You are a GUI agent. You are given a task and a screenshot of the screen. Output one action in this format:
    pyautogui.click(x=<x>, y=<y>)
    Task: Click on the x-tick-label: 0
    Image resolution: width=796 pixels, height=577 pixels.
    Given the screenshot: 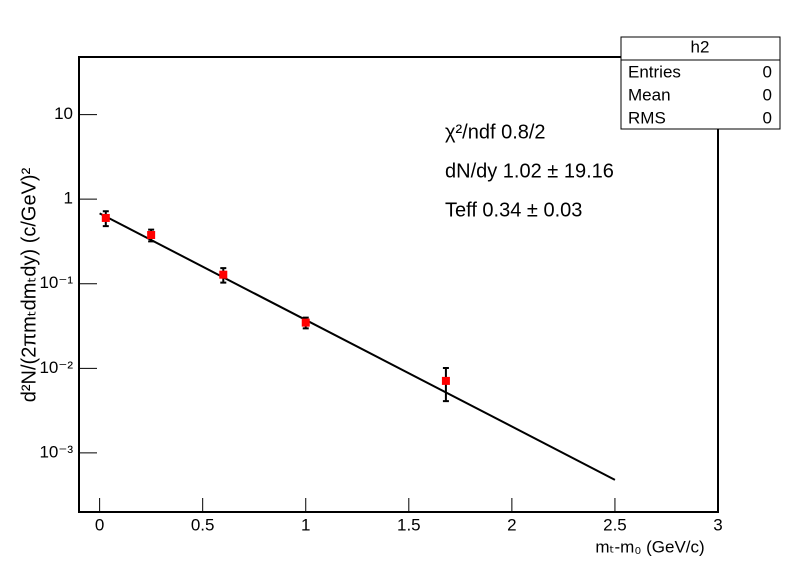 What is the action you would take?
    pyautogui.click(x=99, y=524)
    